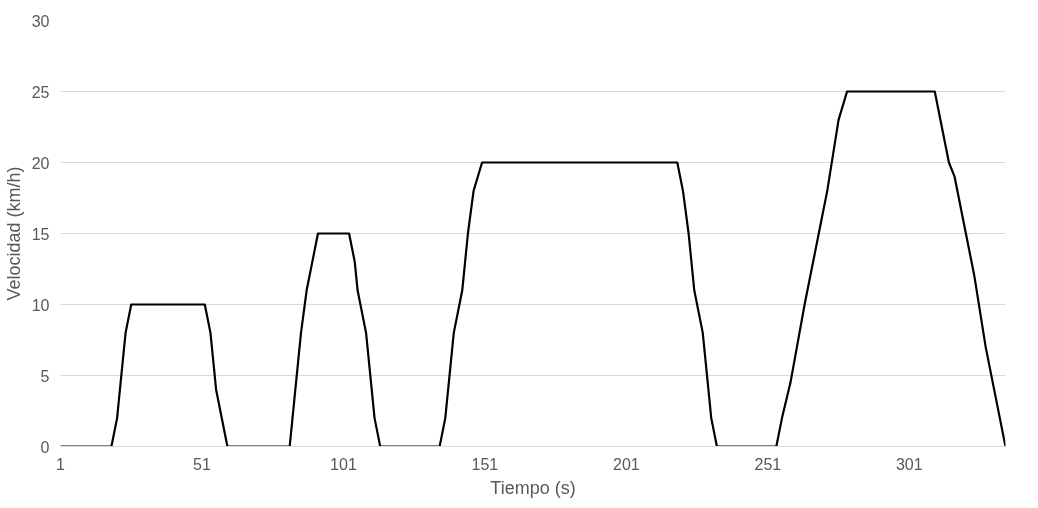 The width and height of the screenshot is (1038, 508). What do you see at coordinates (343, 464) in the screenshot?
I see `x-tick-label: 101` at bounding box center [343, 464].